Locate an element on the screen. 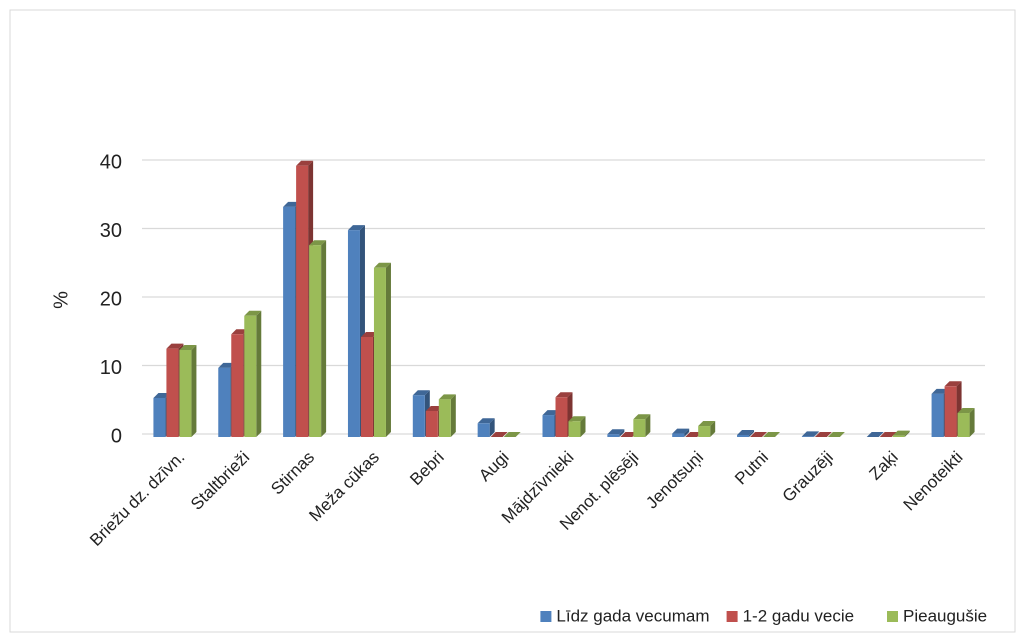  y-tick-label: 30 is located at coordinates (111, 231).